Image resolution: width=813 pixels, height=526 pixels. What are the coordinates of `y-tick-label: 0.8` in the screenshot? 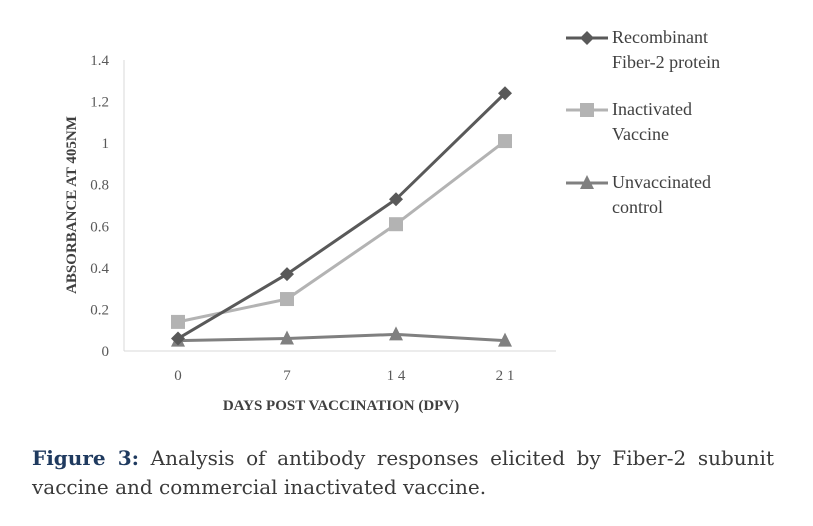 It's located at (99, 186).